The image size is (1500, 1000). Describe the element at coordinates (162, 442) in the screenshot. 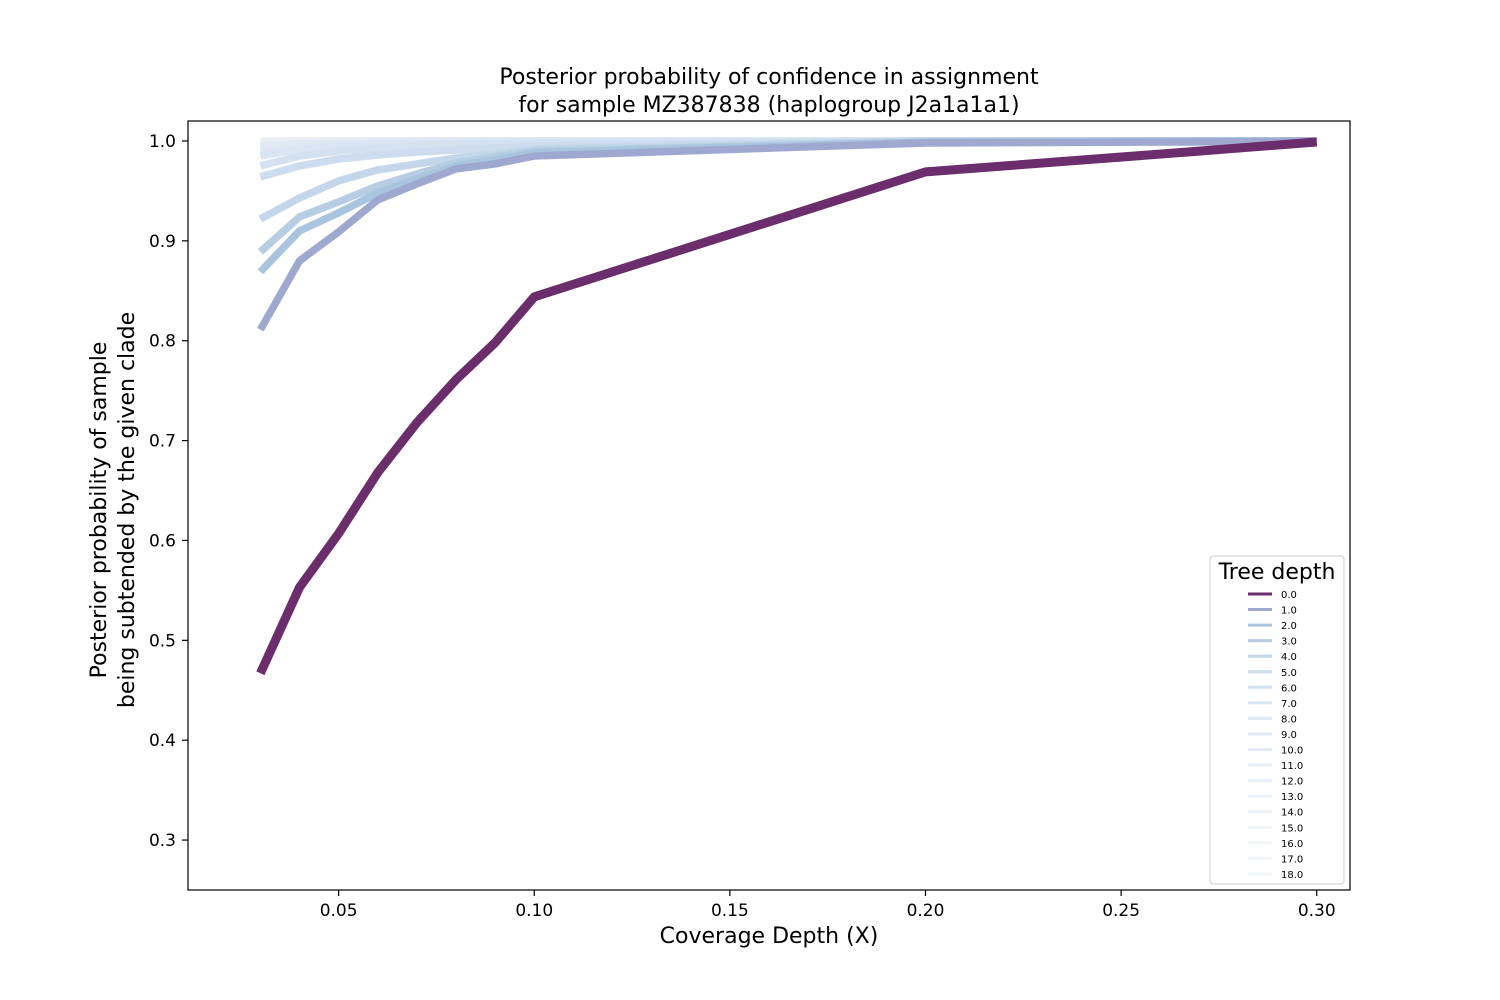

I see `y-tick-label: 0.7` at that location.